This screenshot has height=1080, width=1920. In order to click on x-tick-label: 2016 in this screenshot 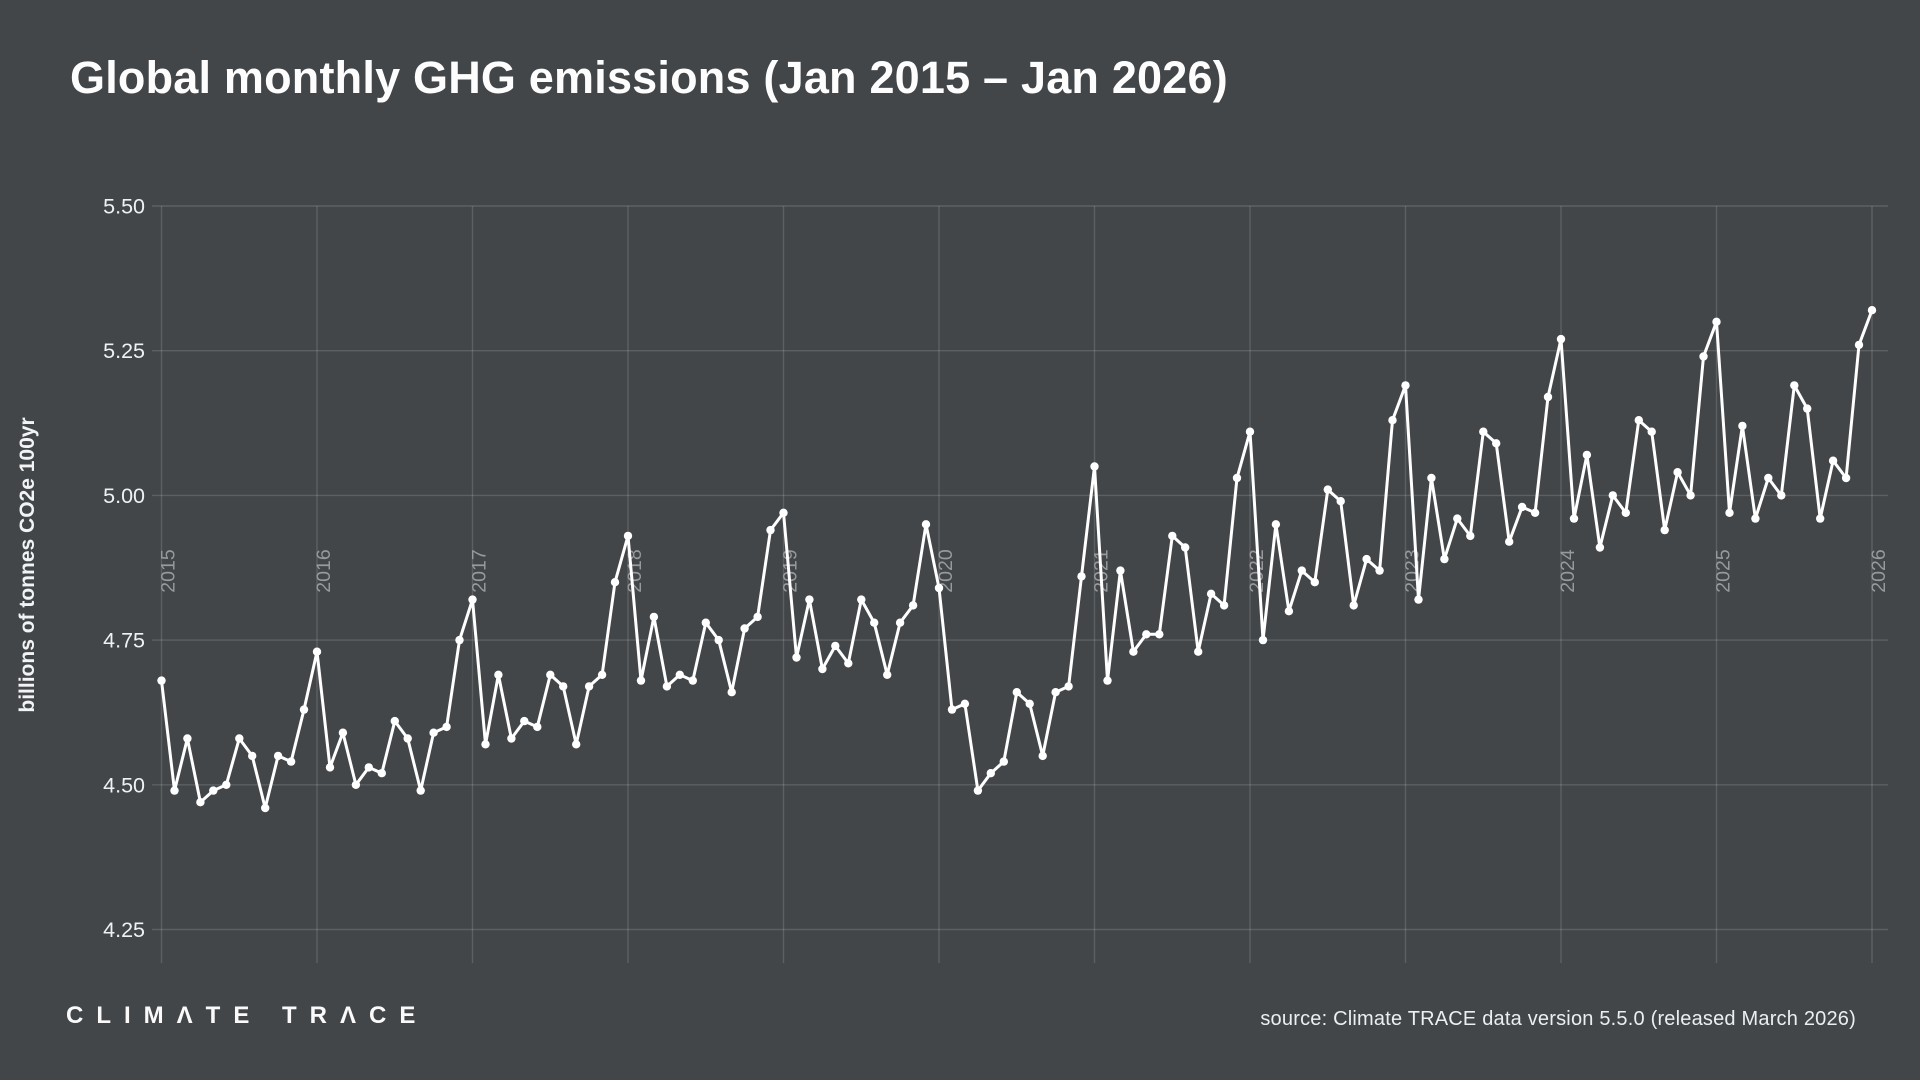, I will do `click(324, 570)`.